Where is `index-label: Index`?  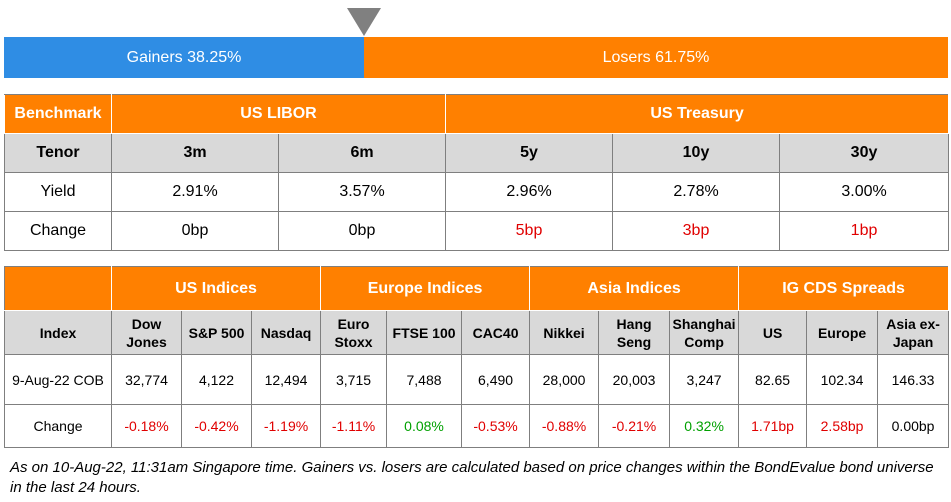
index-label: Index is located at coordinates (58, 332).